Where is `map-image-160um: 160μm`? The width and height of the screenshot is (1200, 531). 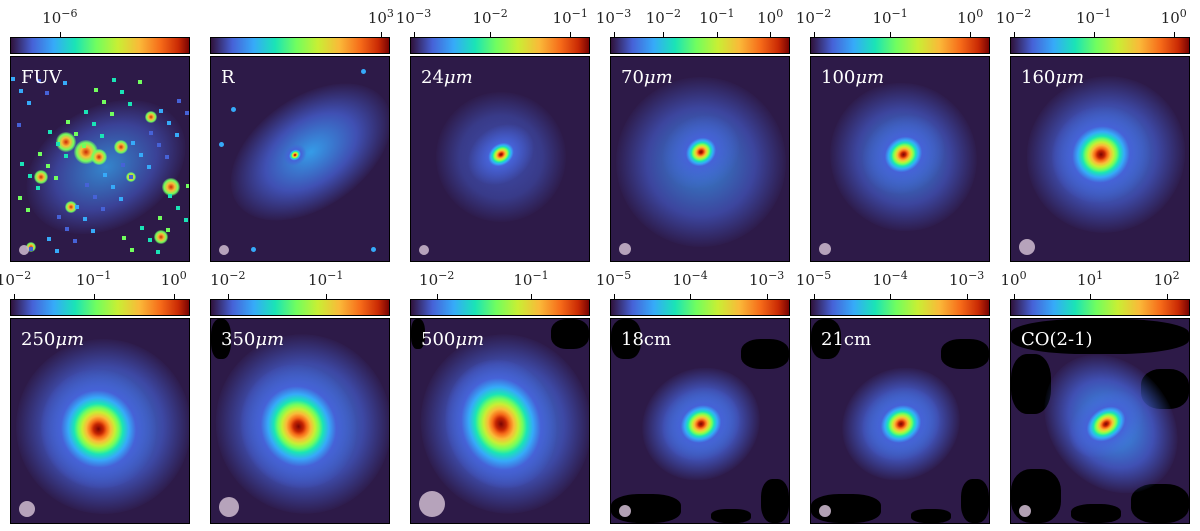
map-image-160um: 160μm is located at coordinates (1100, 159).